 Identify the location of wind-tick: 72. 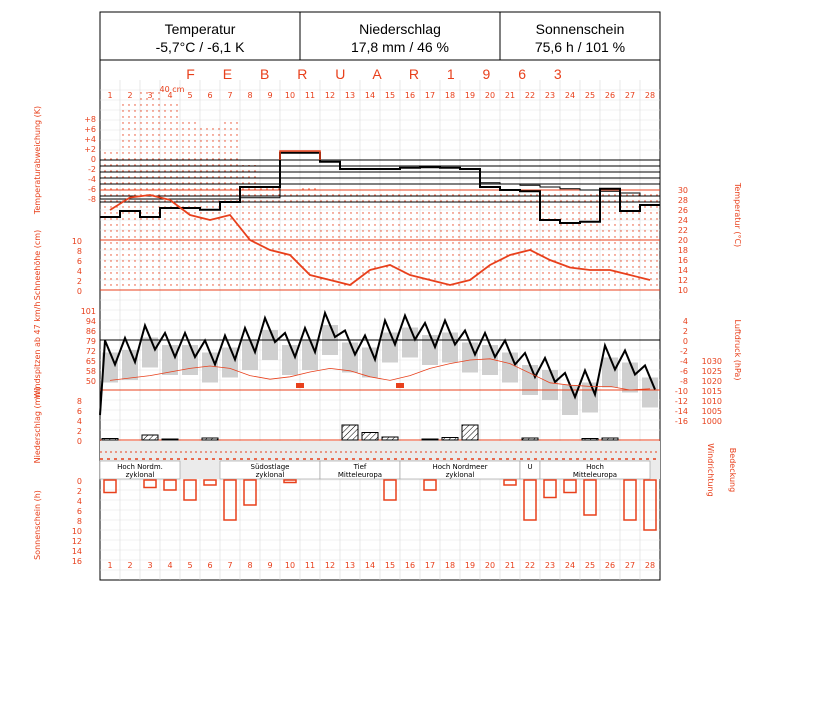
(91, 351).